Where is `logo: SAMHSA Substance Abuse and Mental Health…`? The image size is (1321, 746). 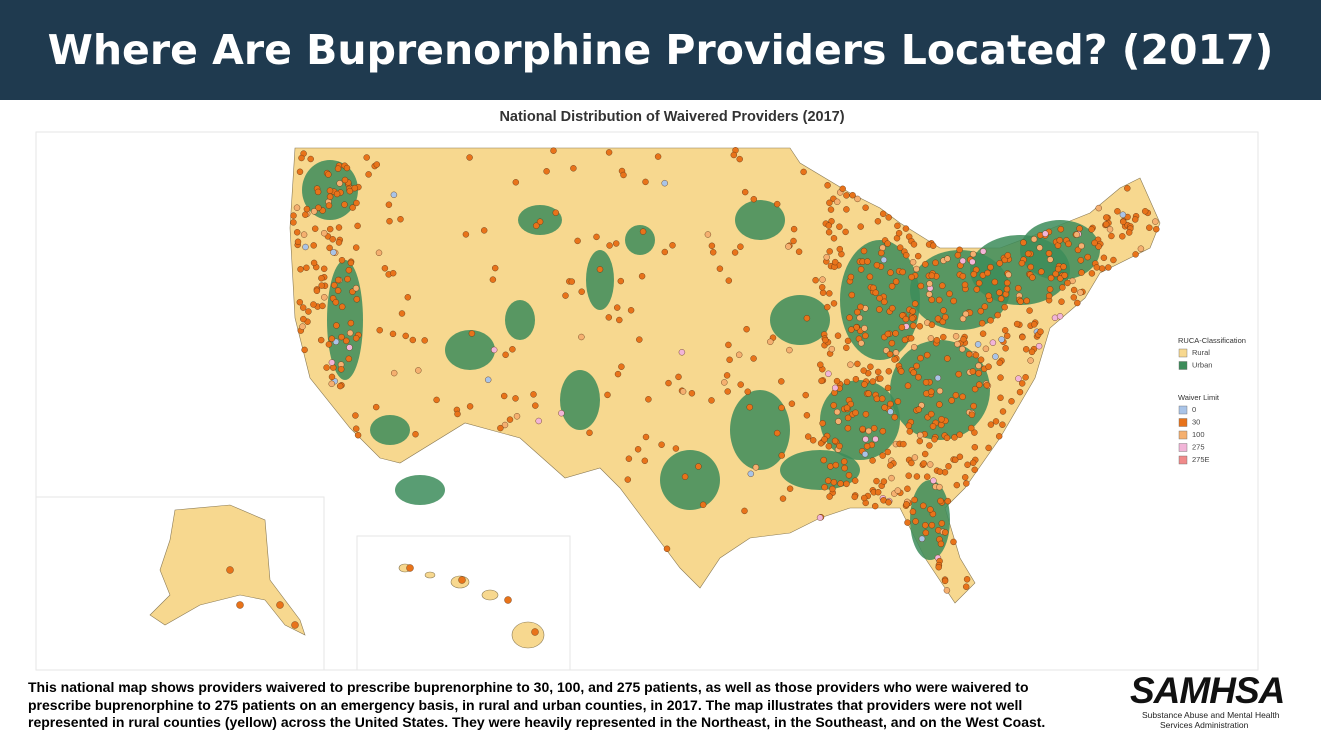 logo: SAMHSA Substance Abuse and Mental Health… is located at coordinates (1215, 701).